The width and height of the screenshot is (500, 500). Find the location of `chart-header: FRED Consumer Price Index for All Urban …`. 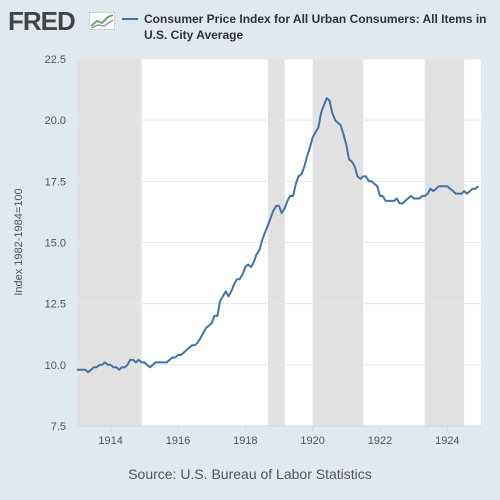

chart-header: FRED Consumer Price Index for All Urban … is located at coordinates (250, 24).